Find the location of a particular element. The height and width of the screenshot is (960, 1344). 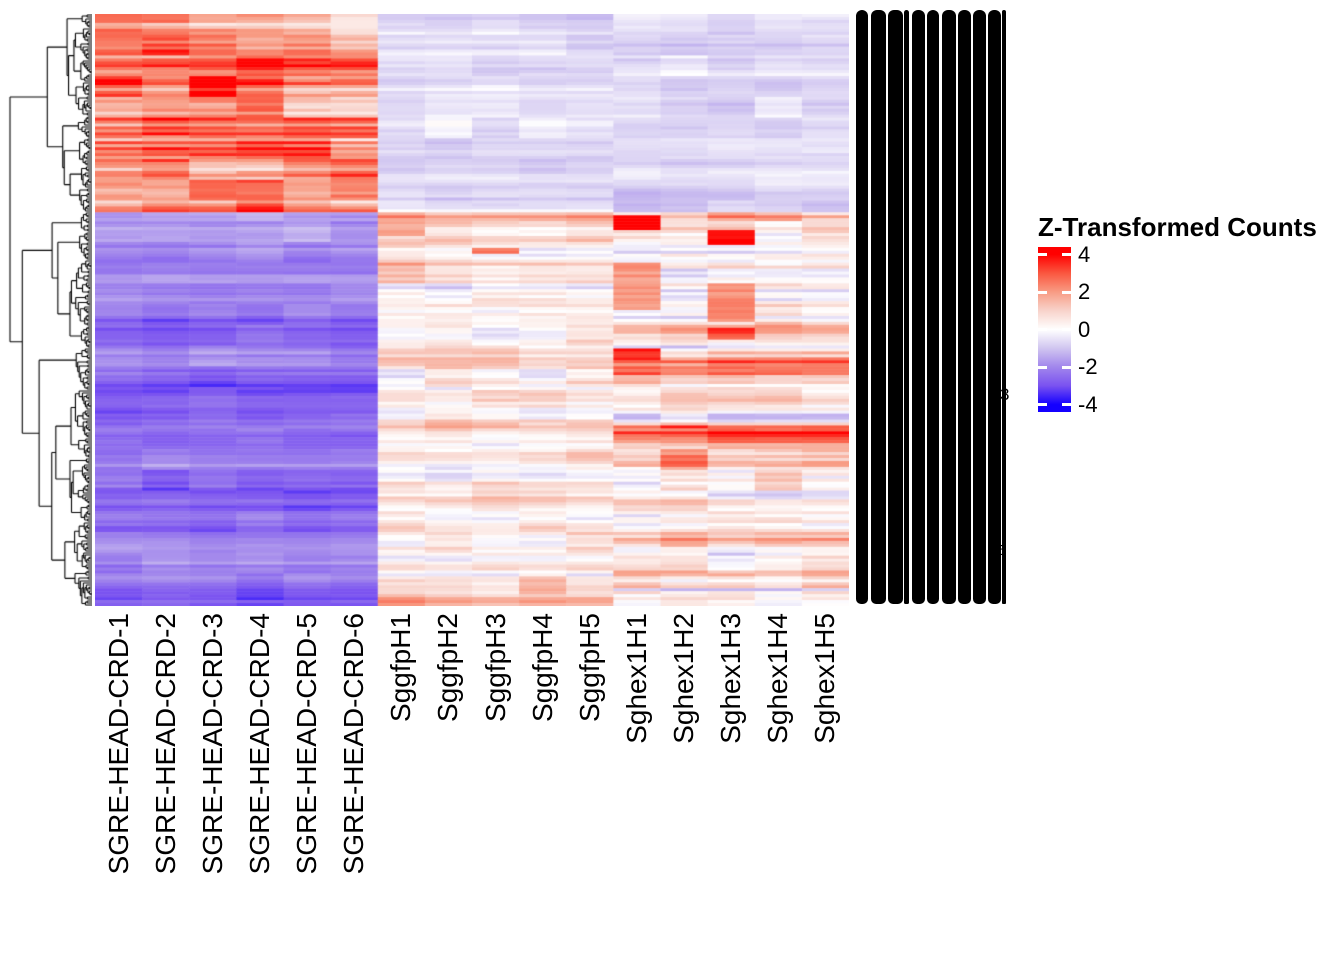

column-label-SGRE-HEAD-CRD-6: SGRE-HEAD-CRD-6 is located at coordinates (354, 744).